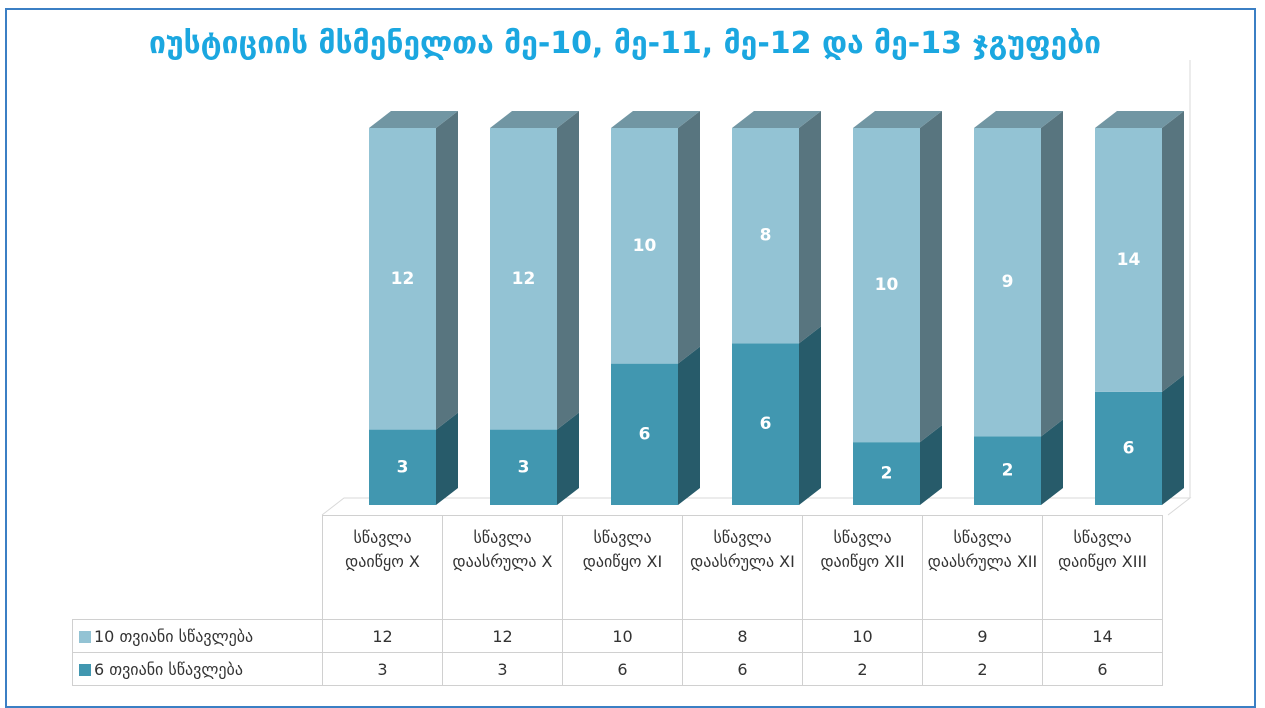 Image resolution: width=1265 pixels, height=708 pixels. I want to click on legend-label: 6 თვიანი სწავლება, so click(168, 669).